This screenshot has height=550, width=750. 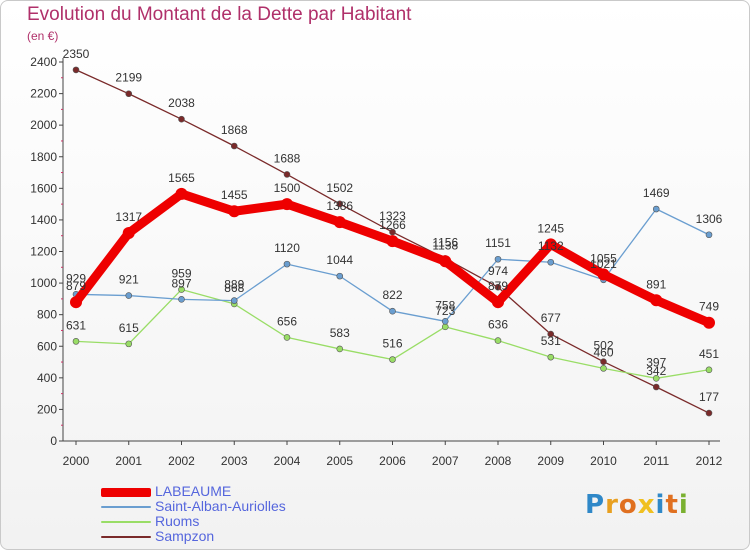 I want to click on data-label: 1021, so click(x=603, y=264).